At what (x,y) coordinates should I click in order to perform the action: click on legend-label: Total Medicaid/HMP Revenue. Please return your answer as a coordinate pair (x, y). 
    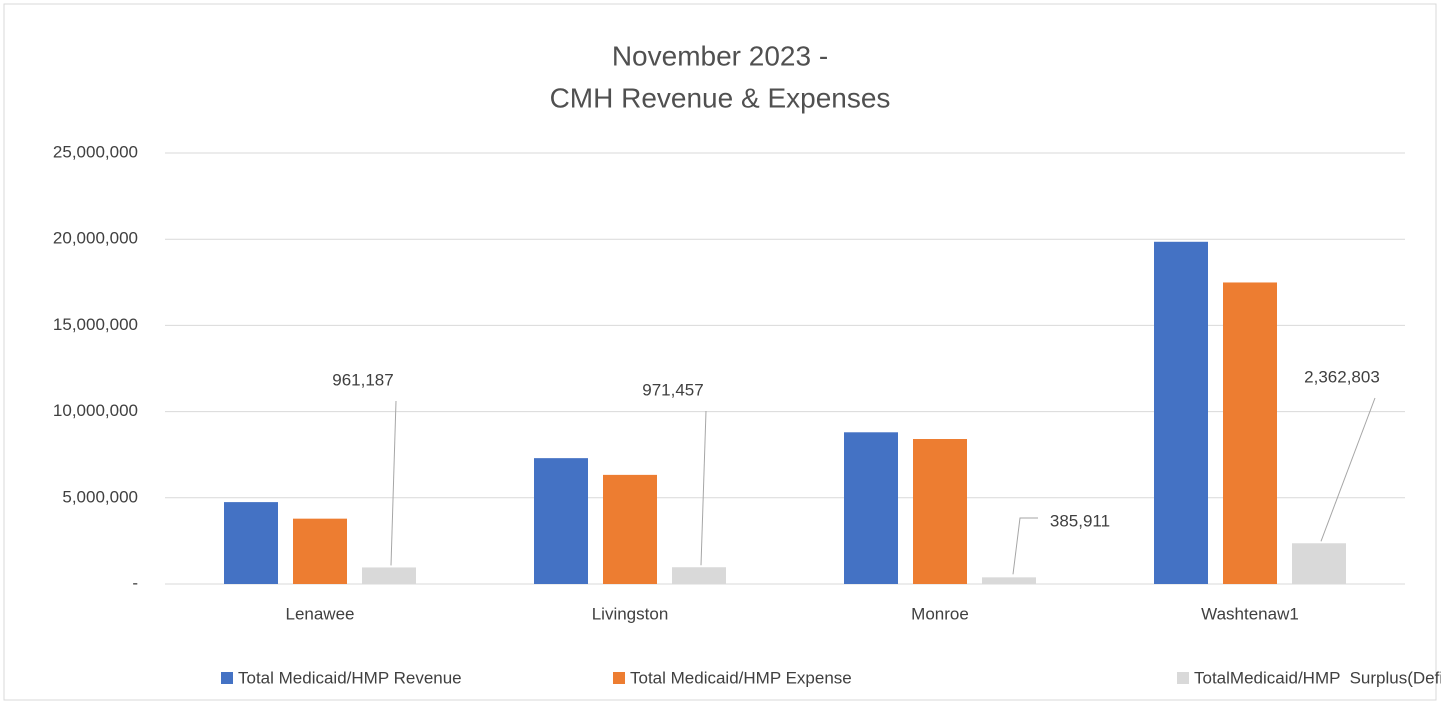
    Looking at the image, I should click on (350, 677).